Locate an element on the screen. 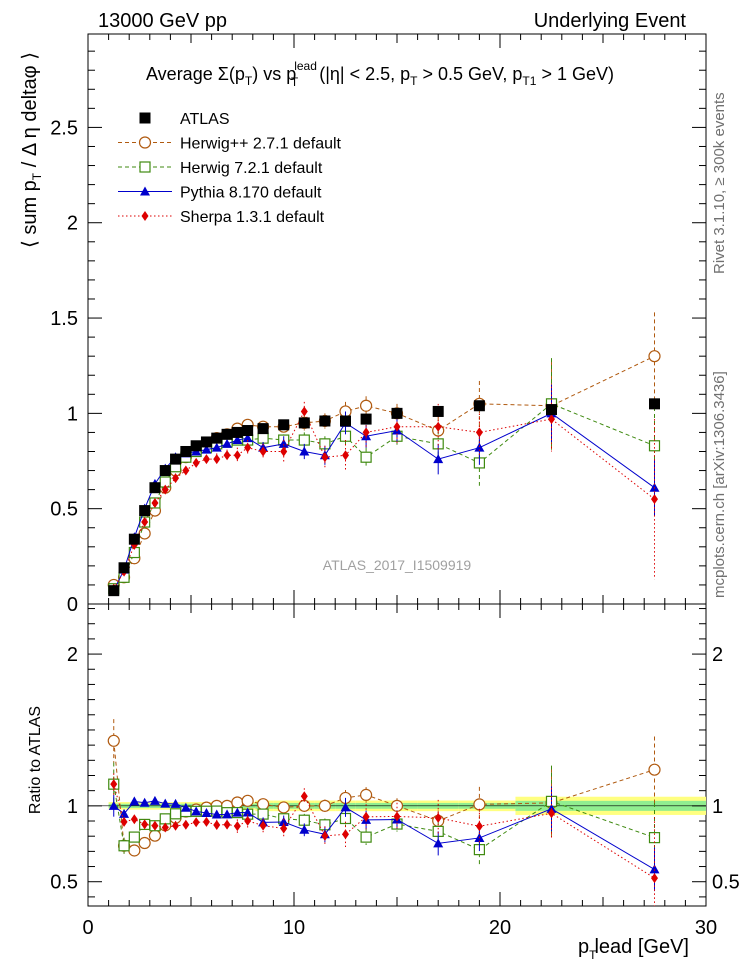  ratio-y-tick-label: 1 is located at coordinates (72, 807).